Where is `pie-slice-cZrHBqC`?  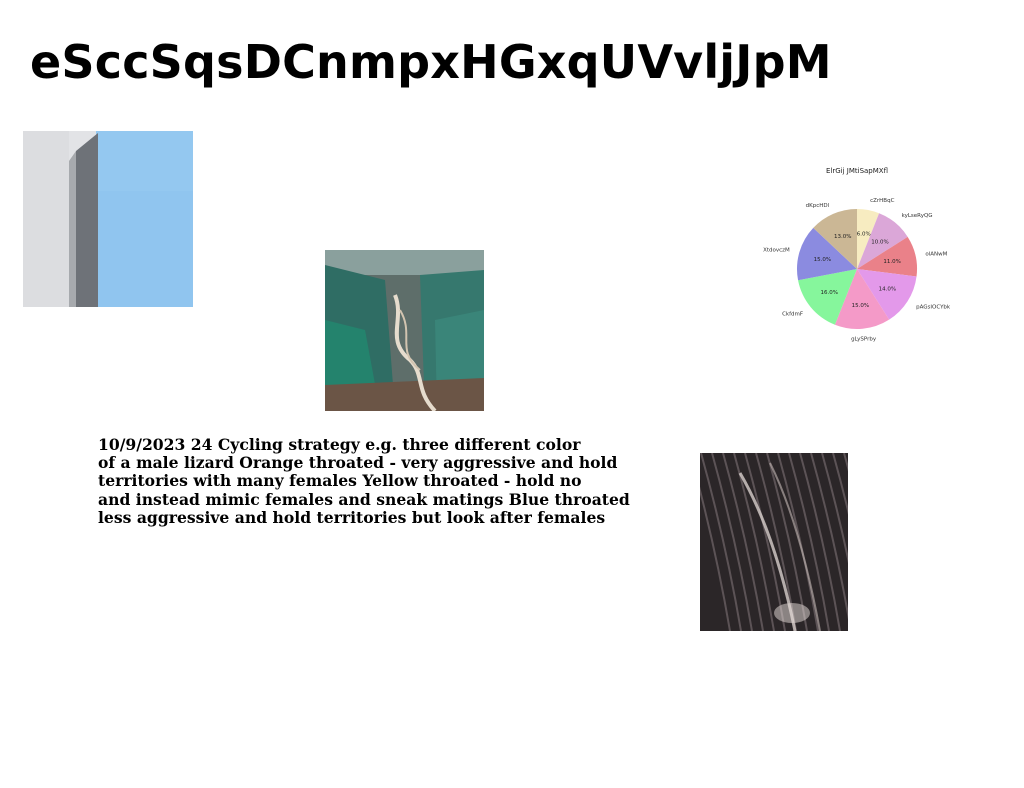 pie-slice-cZrHBqC is located at coordinates (868, 239).